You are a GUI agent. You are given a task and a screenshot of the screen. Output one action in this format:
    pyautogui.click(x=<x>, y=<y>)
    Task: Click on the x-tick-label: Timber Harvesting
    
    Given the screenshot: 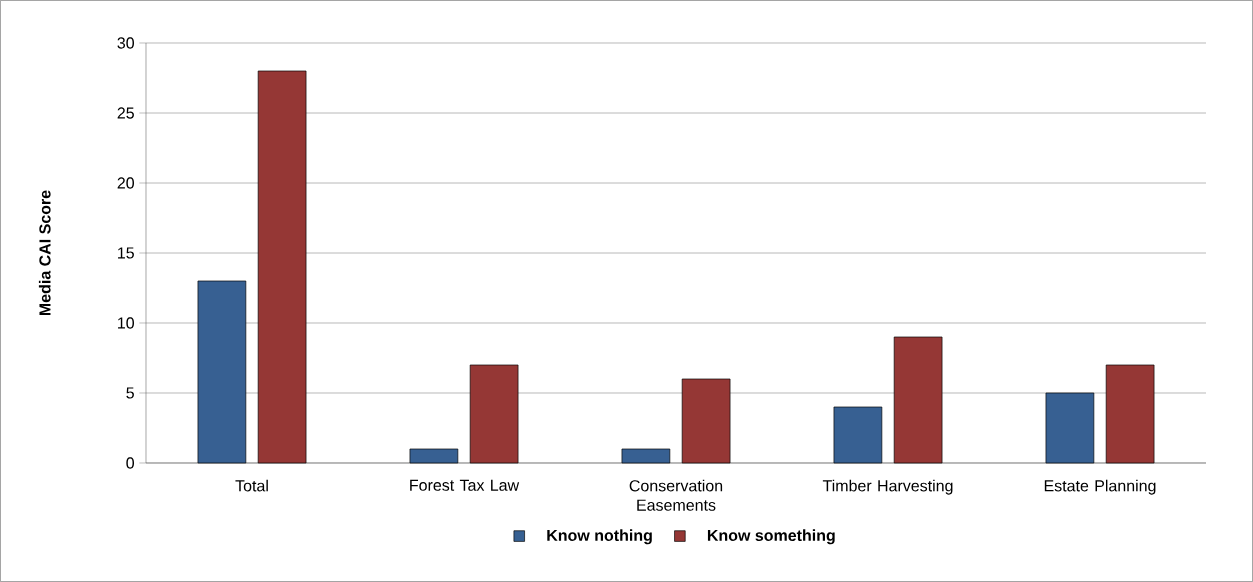 What is the action you would take?
    pyautogui.click(x=887, y=487)
    